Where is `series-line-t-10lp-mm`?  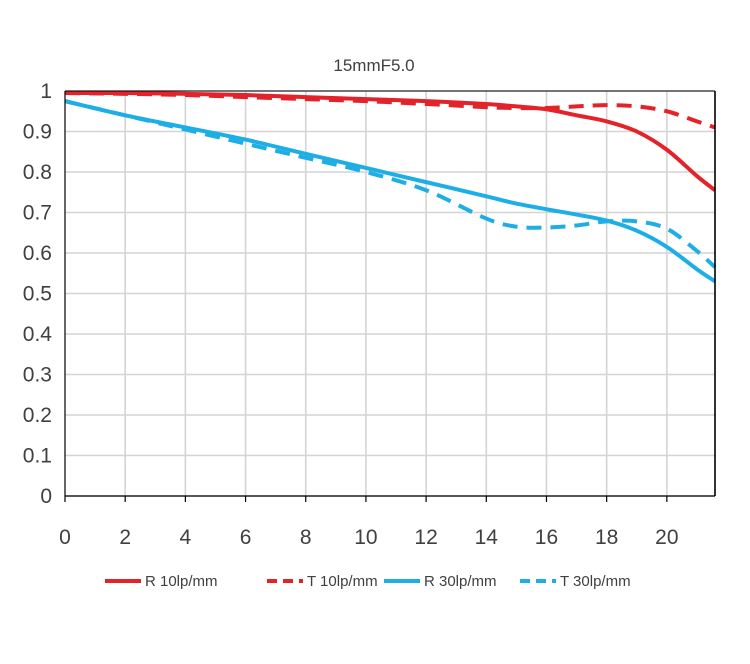 series-line-t-10lp-mm is located at coordinates (390, 110).